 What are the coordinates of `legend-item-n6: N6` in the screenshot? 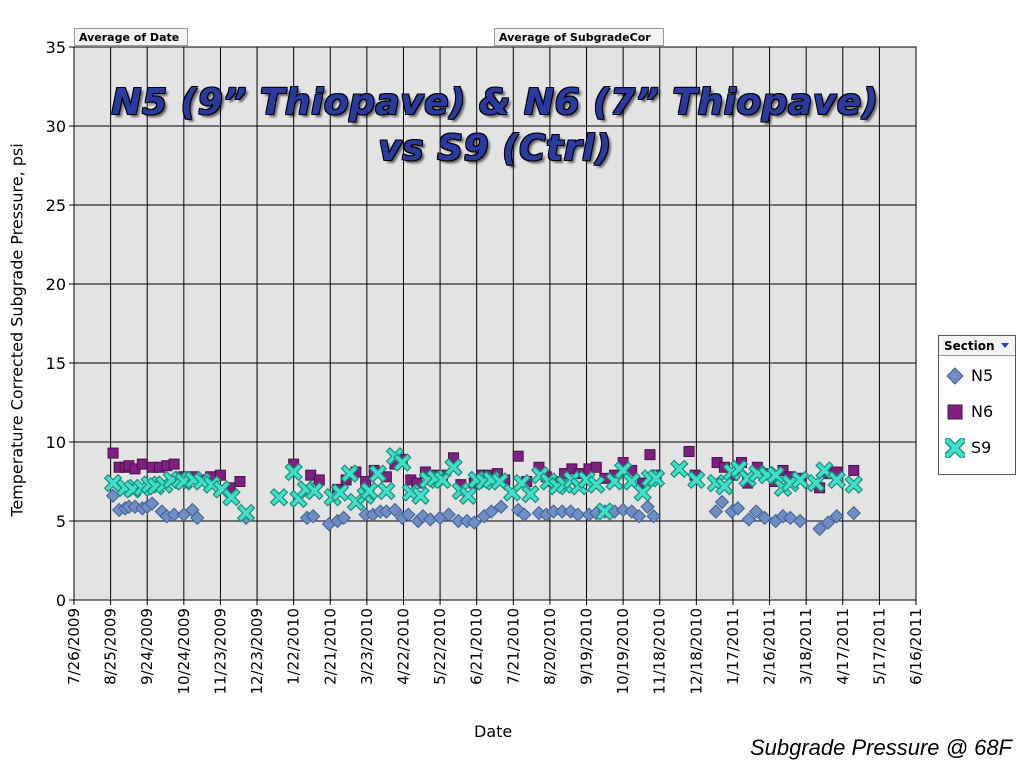 It's located at (979, 412).